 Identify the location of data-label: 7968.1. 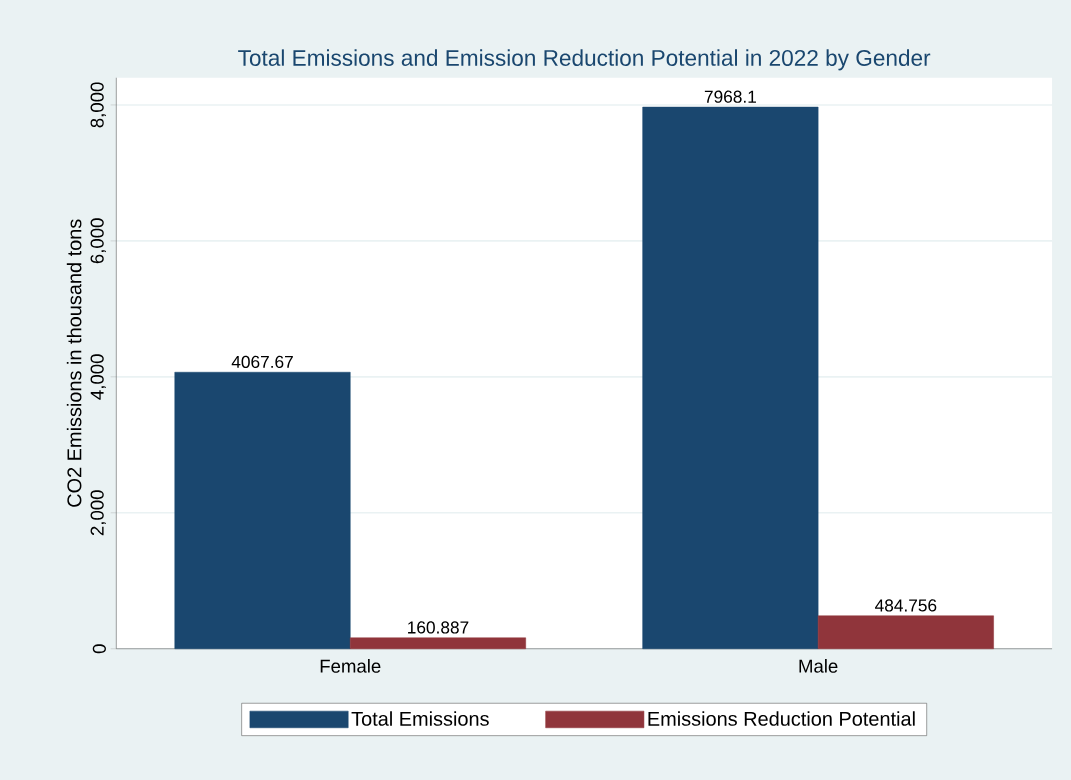
(730, 96).